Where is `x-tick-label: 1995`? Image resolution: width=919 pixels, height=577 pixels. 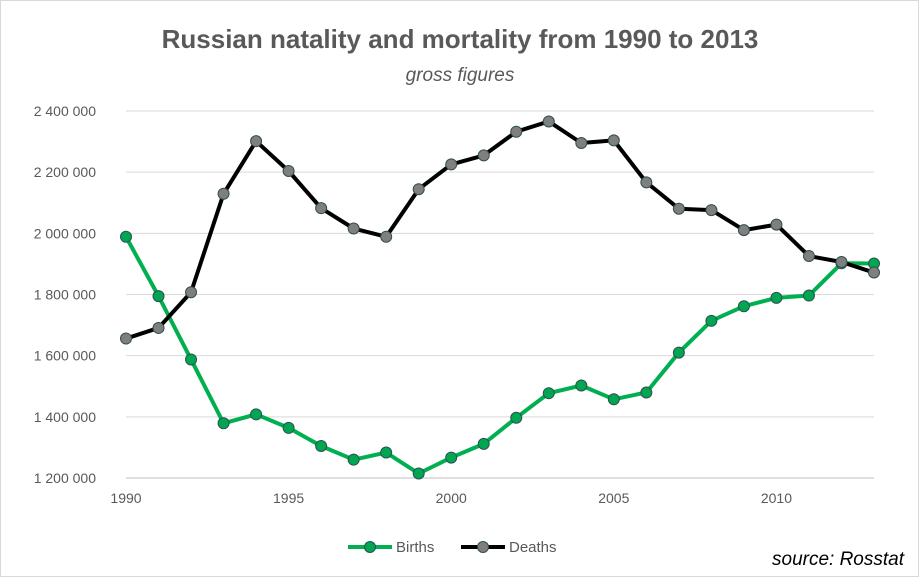
x-tick-label: 1995 is located at coordinates (288, 498).